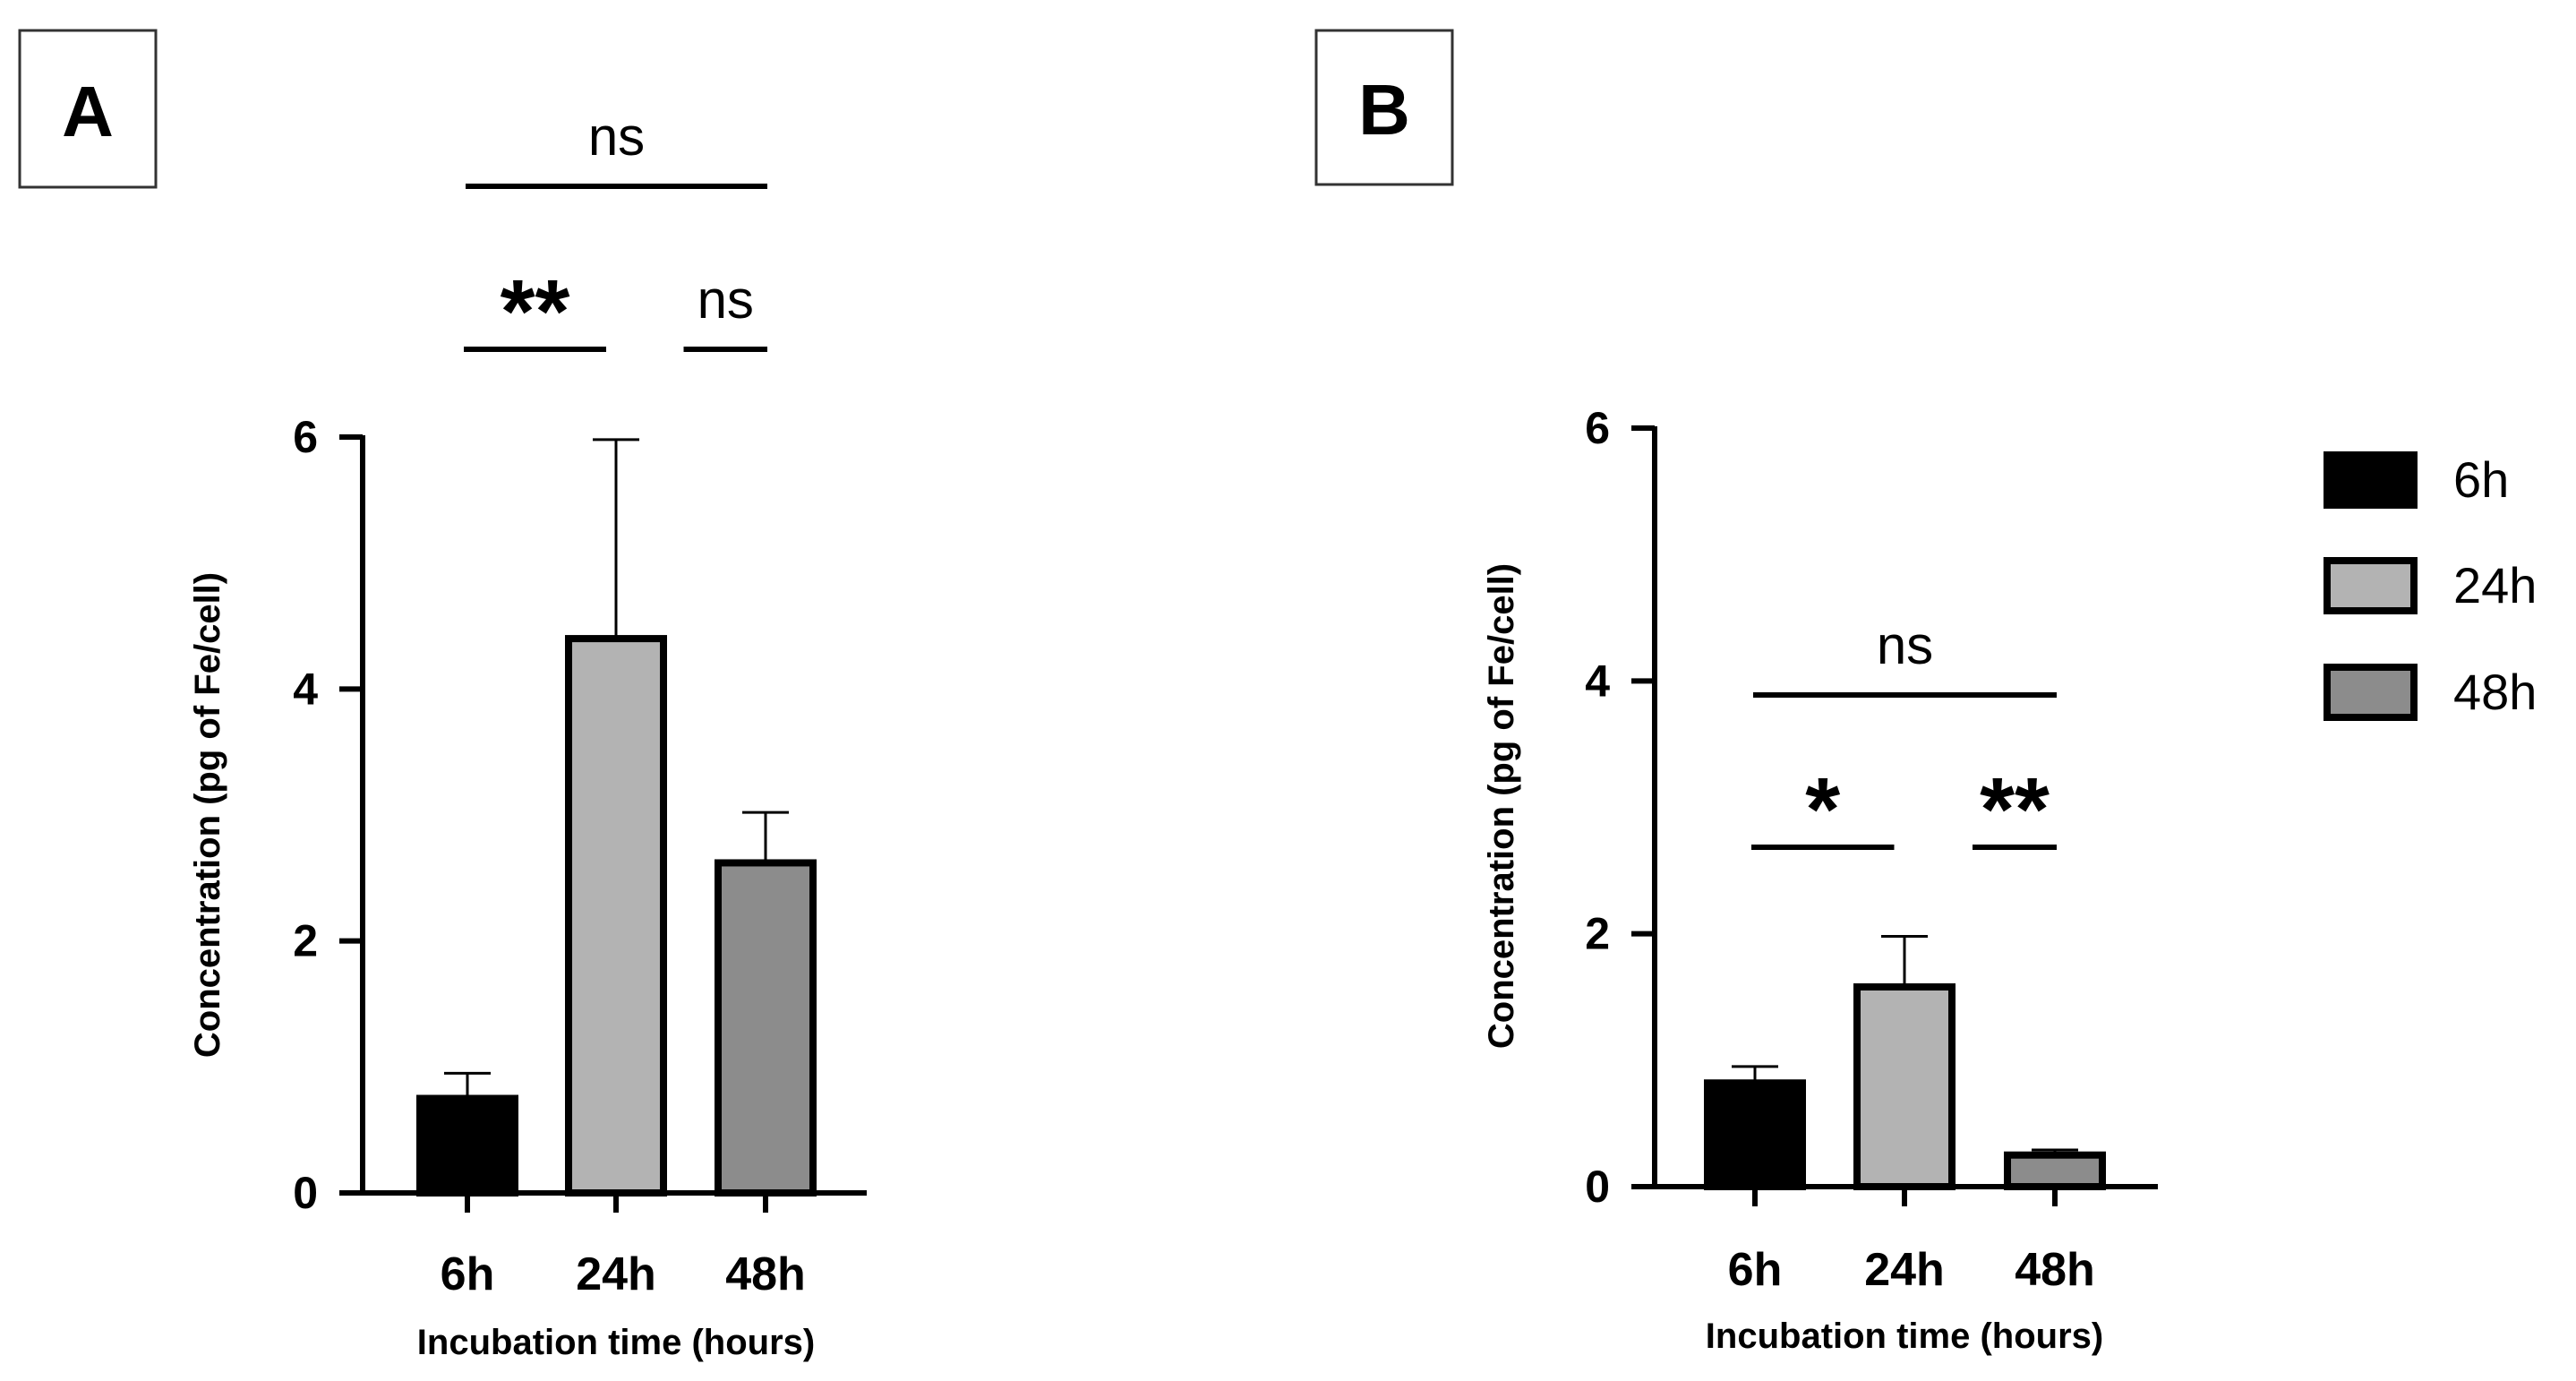 The width and height of the screenshot is (2576, 1381). What do you see at coordinates (2371, 480) in the screenshot?
I see `legend-swatch-6h` at bounding box center [2371, 480].